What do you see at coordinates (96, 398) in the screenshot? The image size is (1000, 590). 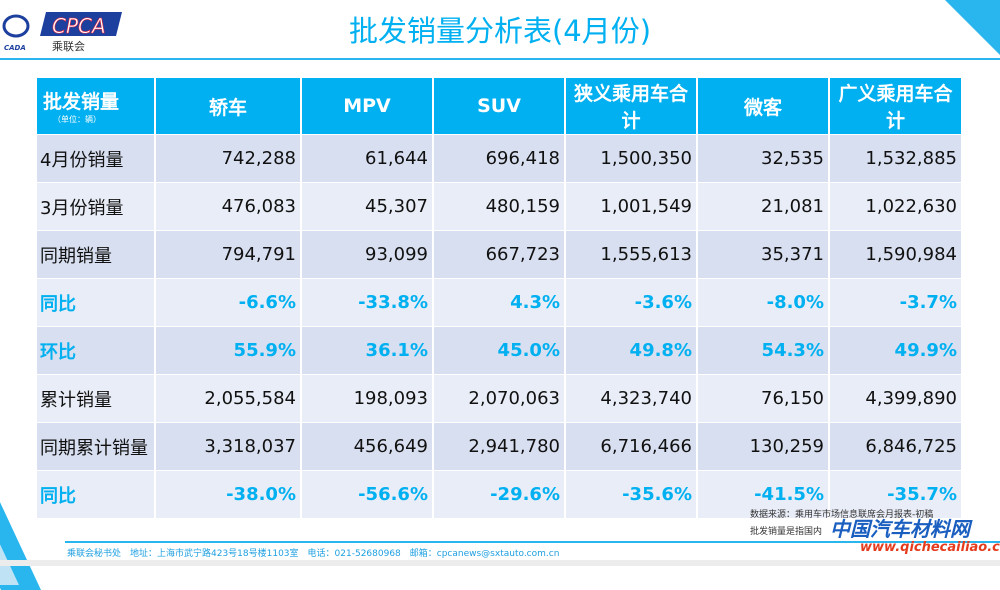 I see `row-label: 累计销量` at bounding box center [96, 398].